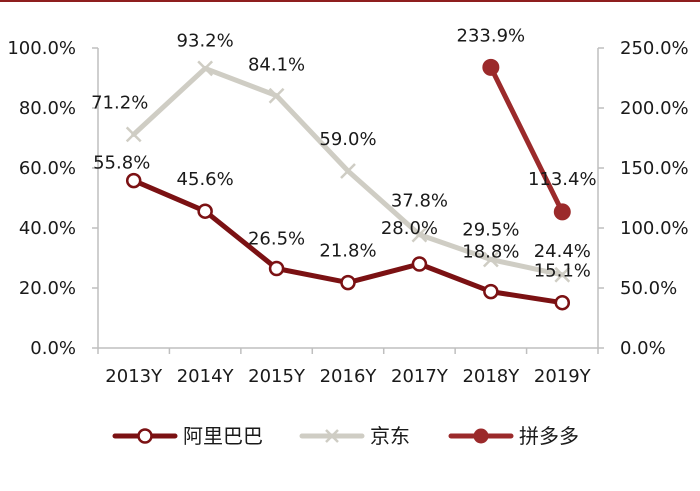 Image resolution: width=700 pixels, height=491 pixels. I want to click on left-tick-label: 60.0%, so click(47, 168).